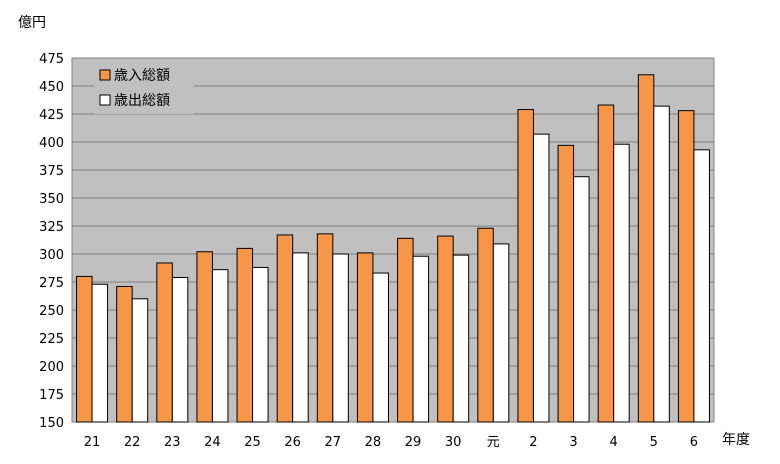 This screenshot has width=780, height=464. I want to click on x-tick-label: 3, so click(573, 442).